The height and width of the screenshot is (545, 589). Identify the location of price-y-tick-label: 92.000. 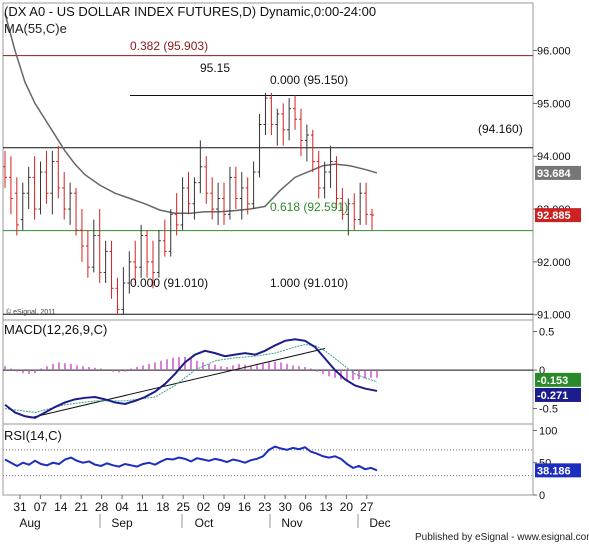
(554, 263).